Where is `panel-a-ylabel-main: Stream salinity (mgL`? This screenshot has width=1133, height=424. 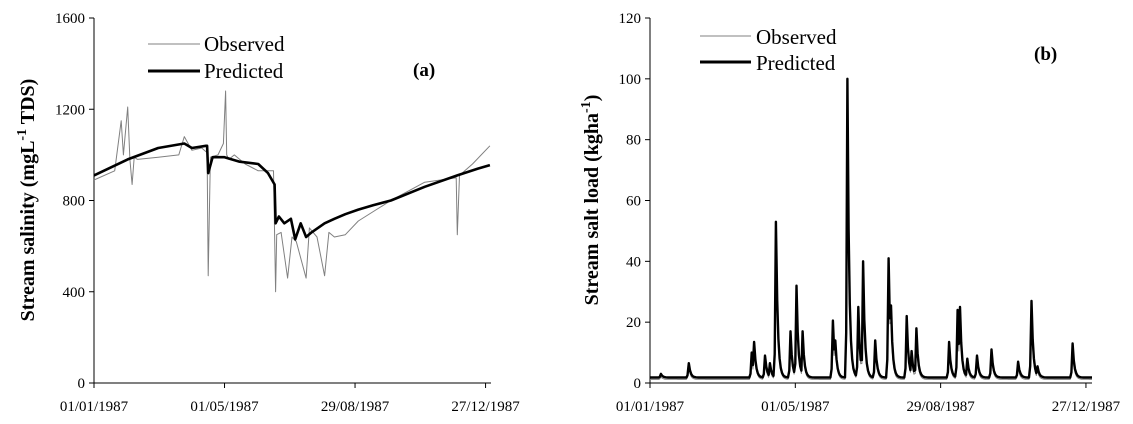
panel-a-ylabel-main: Stream salinity (mgL is located at coordinates (28, 231).